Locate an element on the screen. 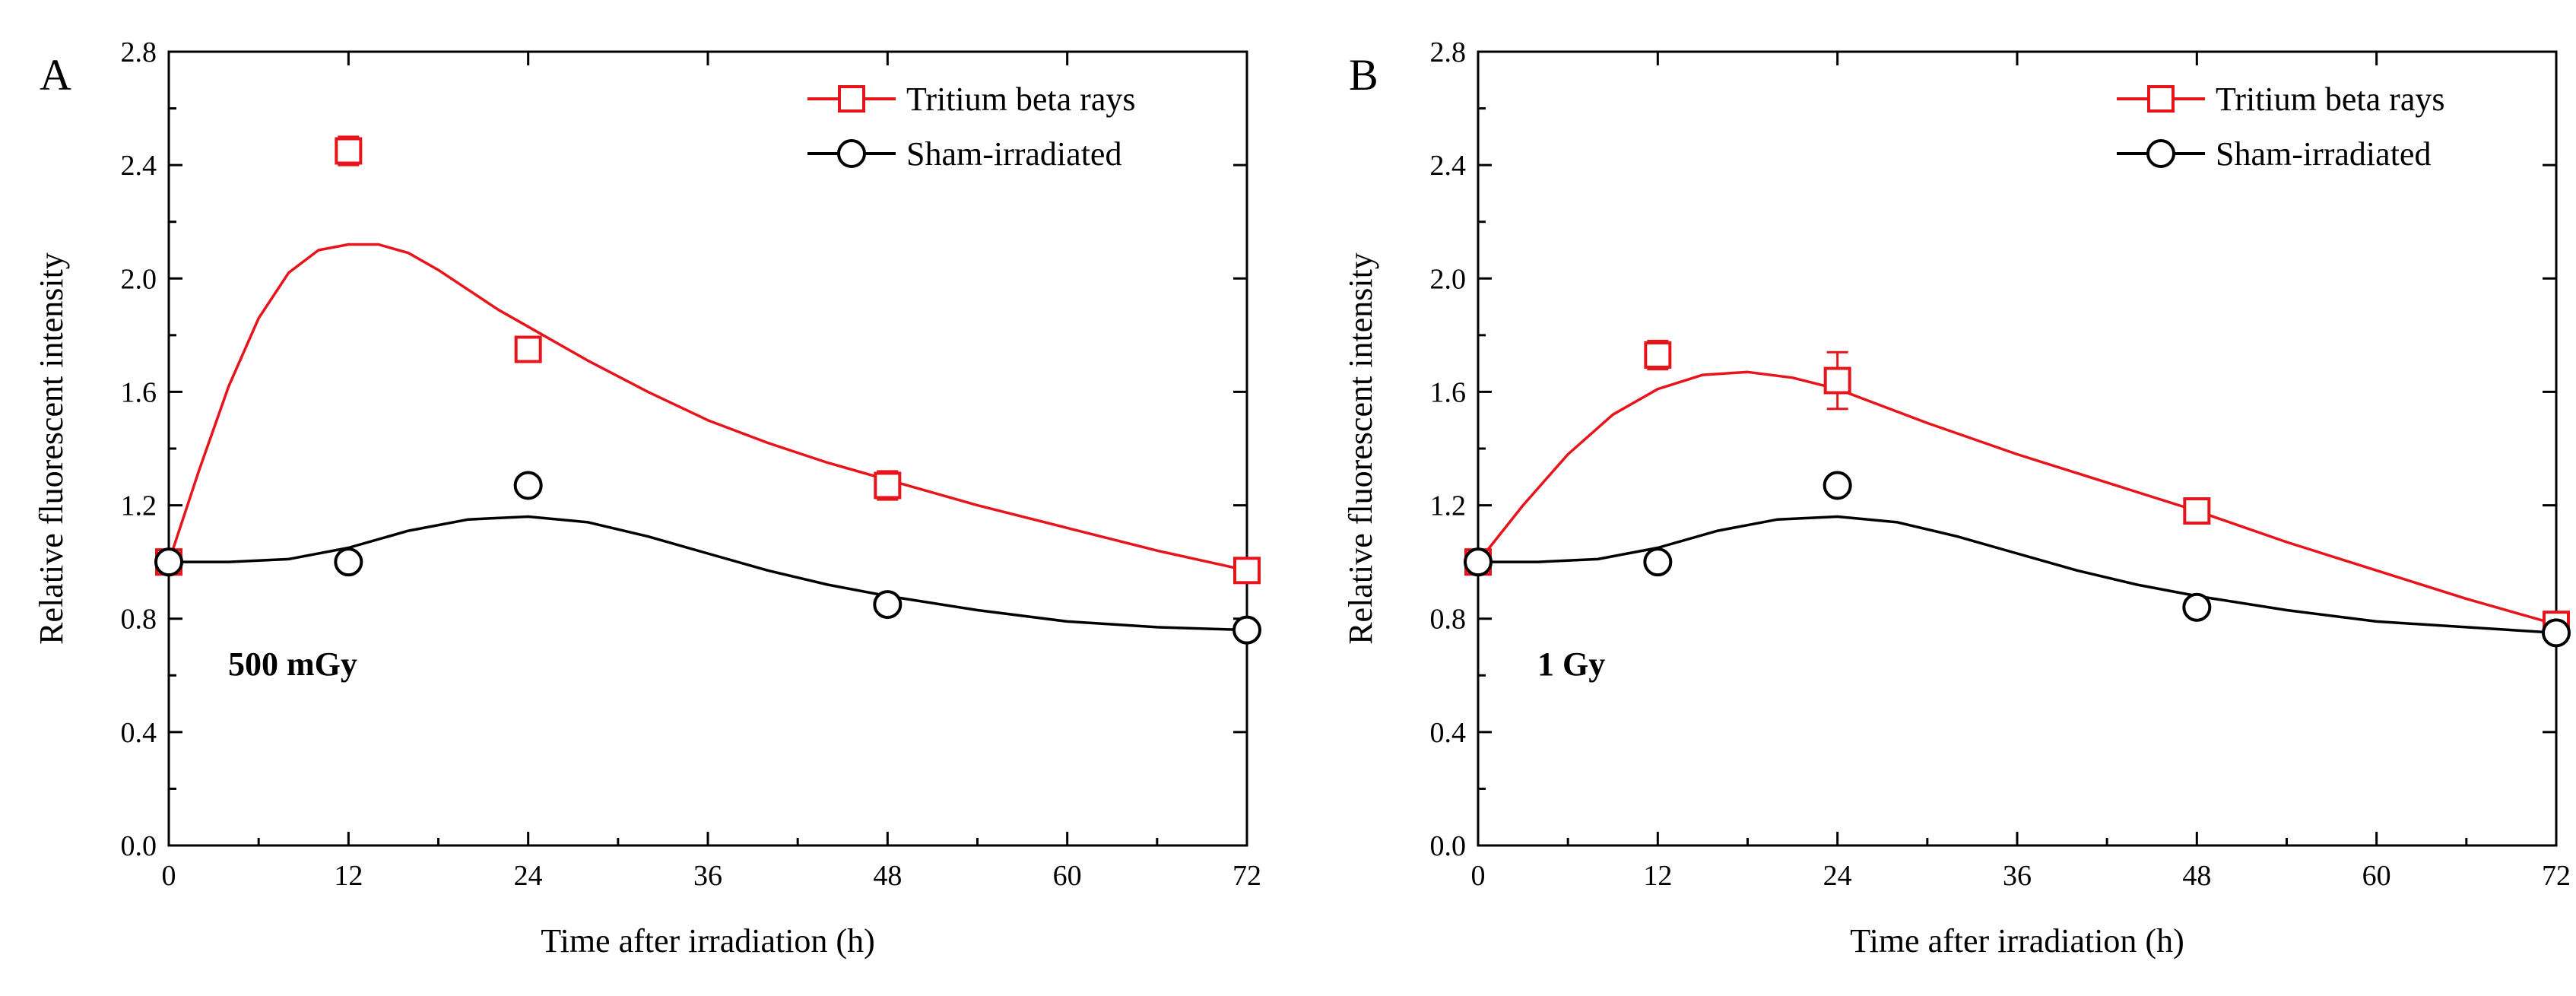  dose-annotation: 1 Gy is located at coordinates (1571, 664).